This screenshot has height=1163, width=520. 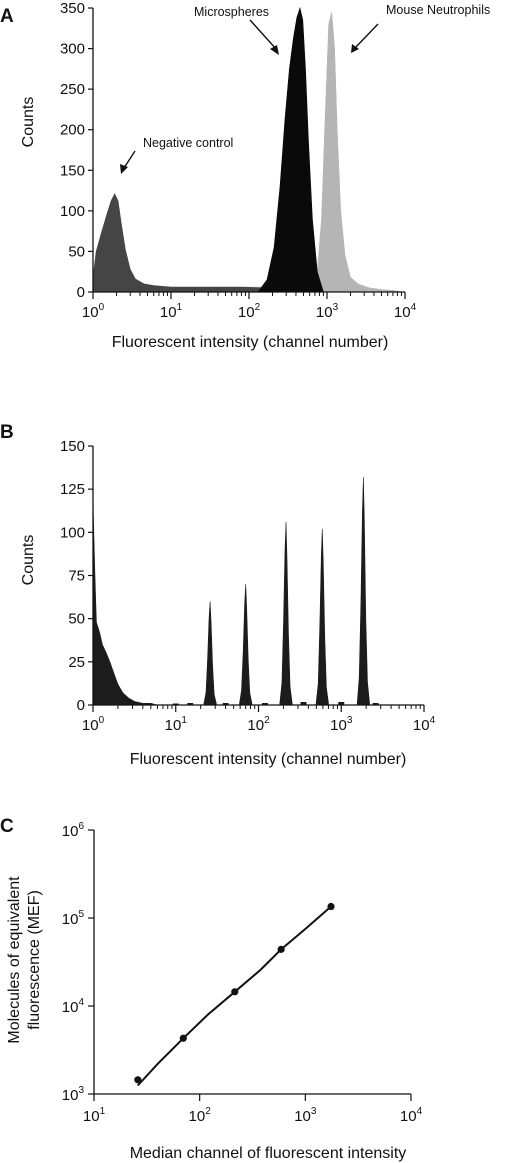 I want to click on y-tick-label: 75, so click(x=76, y=576).